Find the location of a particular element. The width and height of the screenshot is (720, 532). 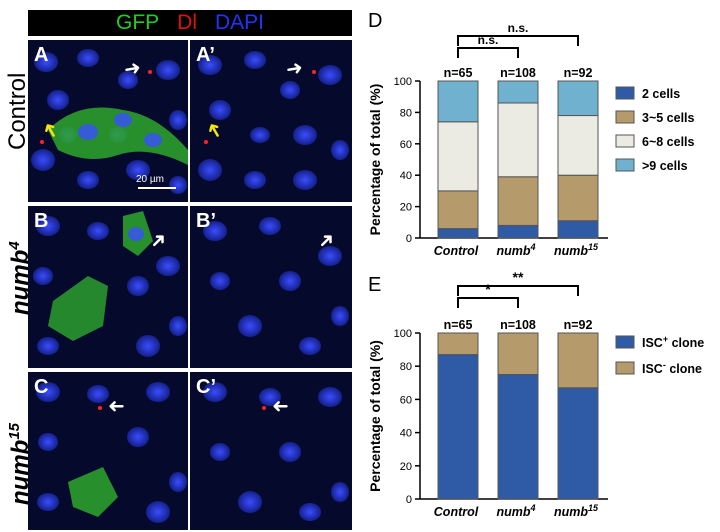

panel-label-c-prime: C’ is located at coordinates (206, 387).